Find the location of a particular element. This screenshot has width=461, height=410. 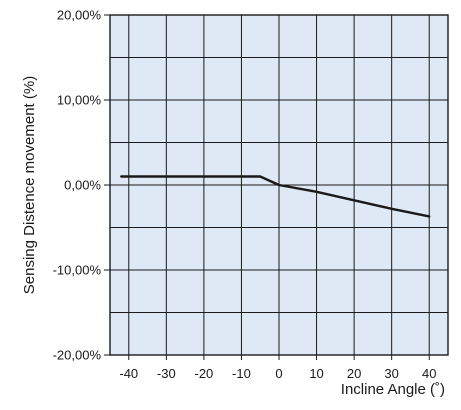

y-tick-label: -20,00% is located at coordinates (77, 355).